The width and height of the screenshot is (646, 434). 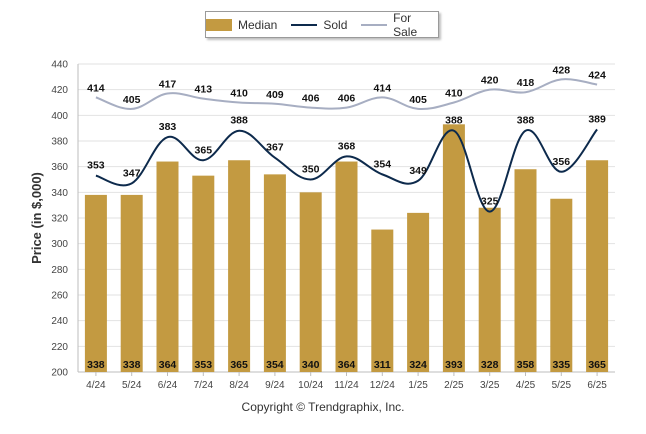 I want to click on legend-median-label: Median, so click(x=258, y=24).